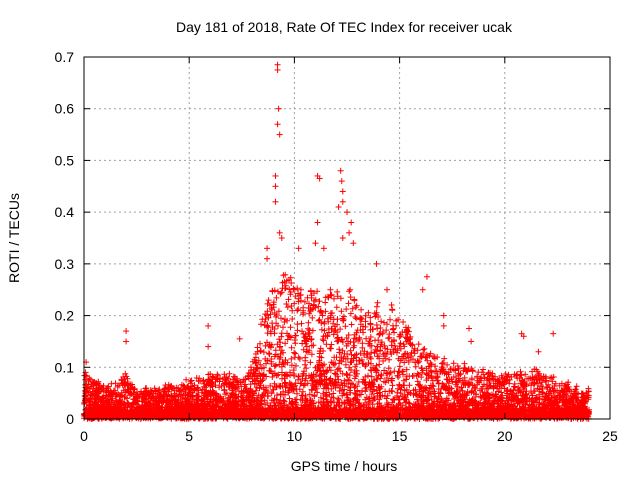 Image resolution: width=640 pixels, height=480 pixels. I want to click on y-tick-label: 0, so click(70, 419).